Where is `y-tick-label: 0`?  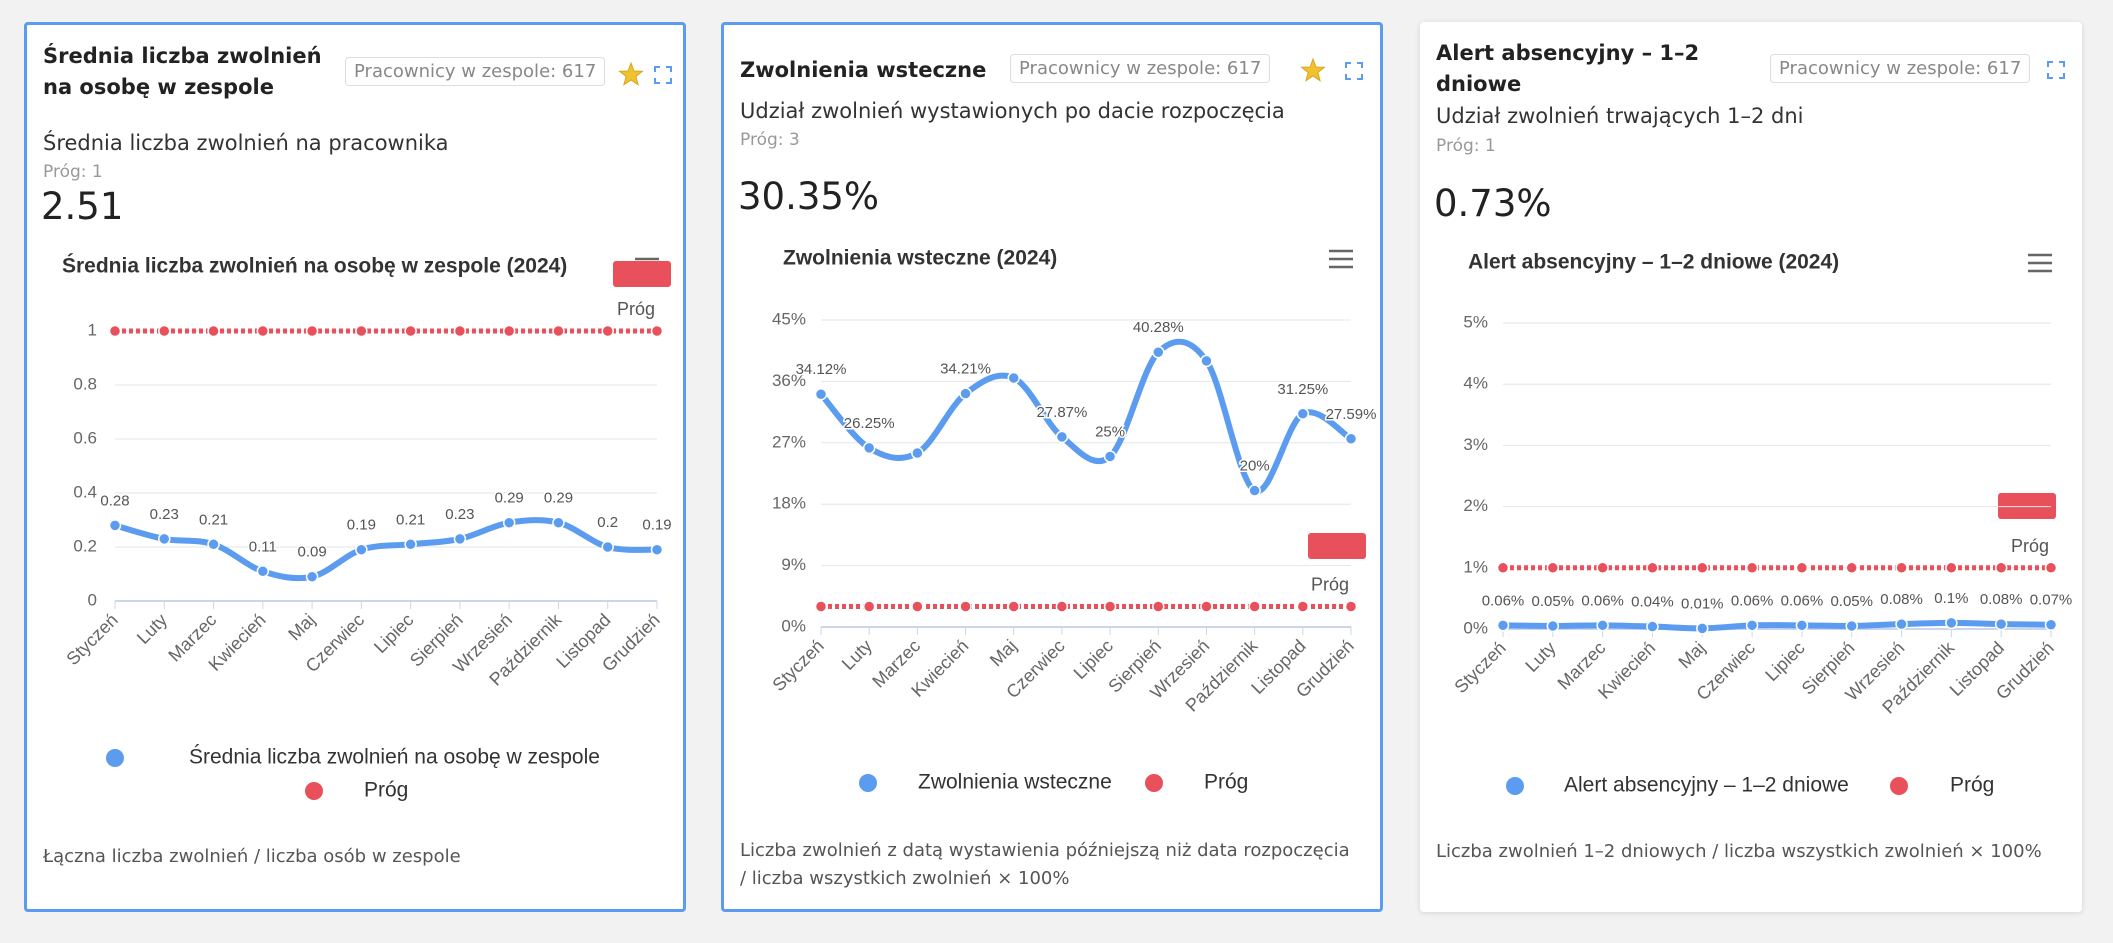
y-tick-label: 0 is located at coordinates (92, 599).